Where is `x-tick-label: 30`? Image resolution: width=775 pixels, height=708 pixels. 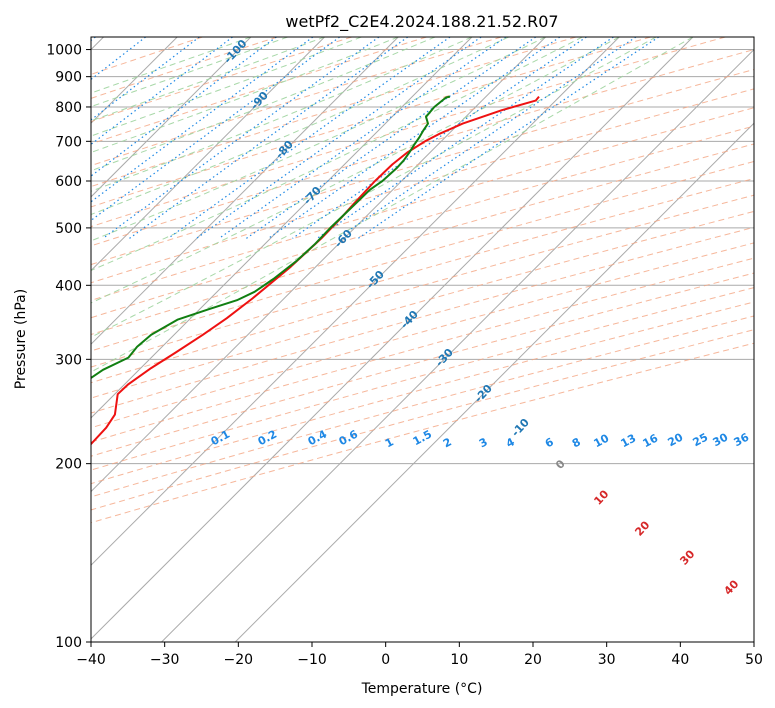
x-tick-label: 30 is located at coordinates (607, 660).